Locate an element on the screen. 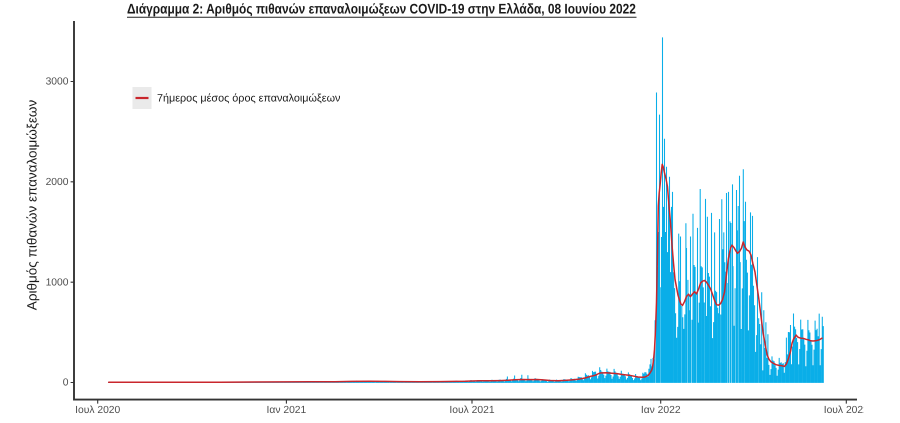 The width and height of the screenshot is (900, 423). svg-text:7ήμερος μέσος όρος επαναλοιμώξ: 7ήμερος μέσος όρος επαναλοιμώξεων is located at coordinates (248, 99).